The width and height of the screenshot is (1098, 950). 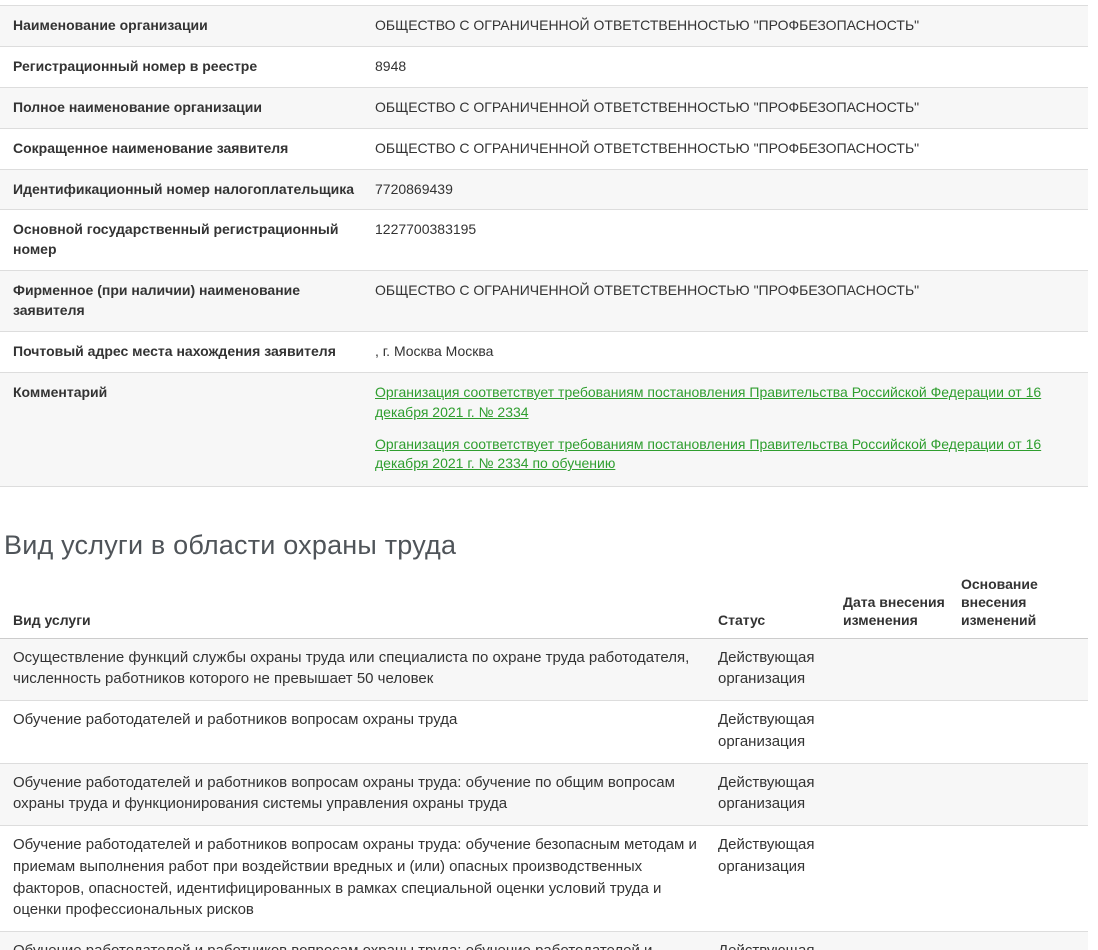 I want to click on section-title-service-types: Вид услуги в области охраны труда, so click(x=230, y=545).